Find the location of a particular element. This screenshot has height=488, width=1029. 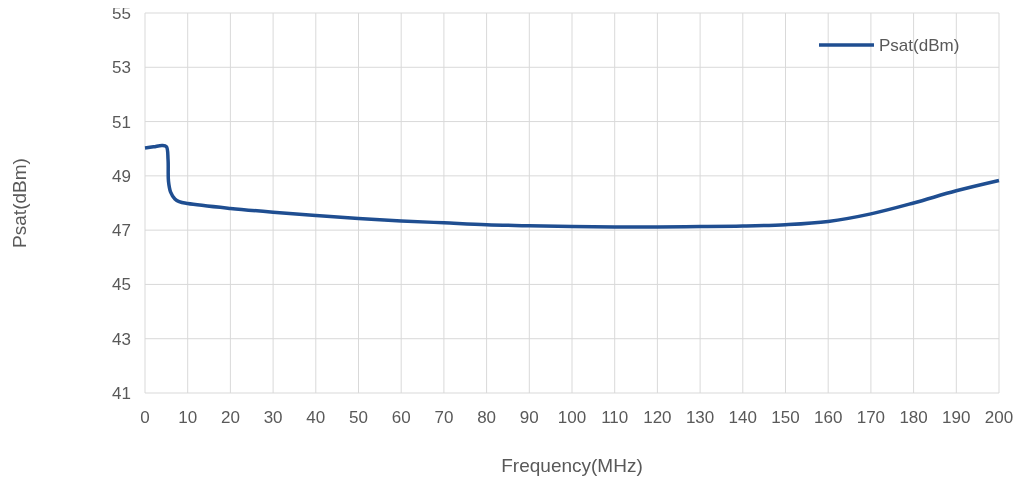

y-tick-label: 47 is located at coordinates (121, 231).